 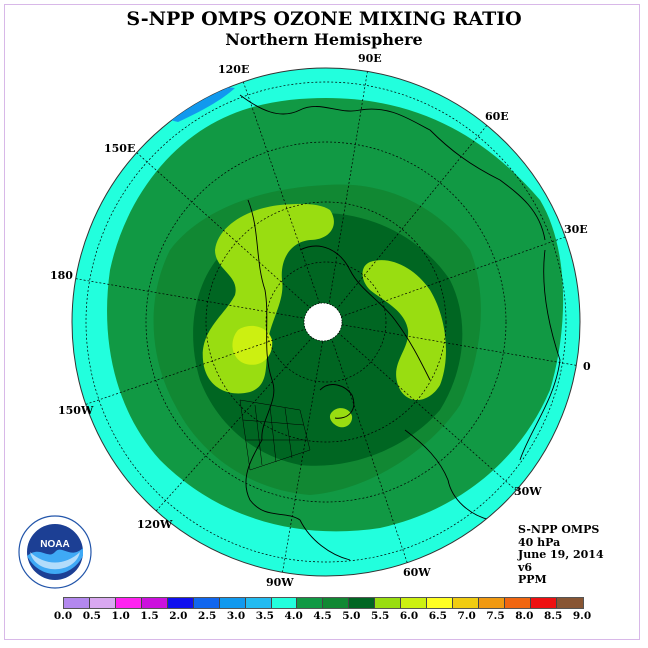 I want to click on colorbar-tick-label: 7.5, so click(x=495, y=616).